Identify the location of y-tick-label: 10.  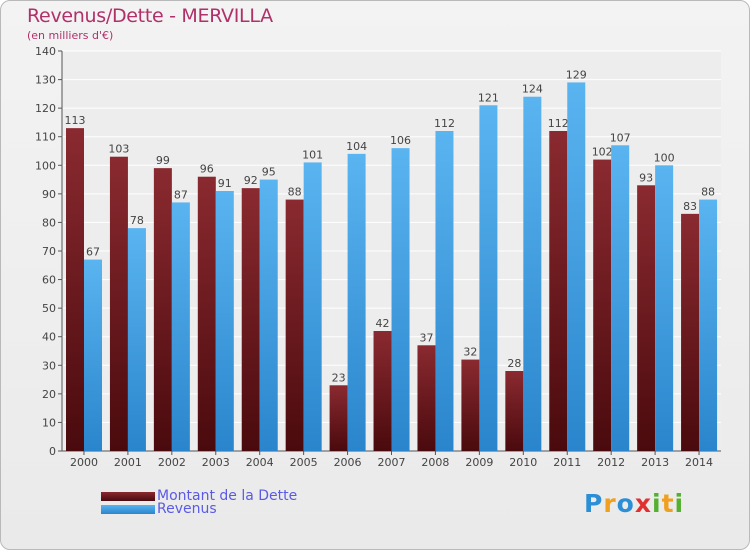
(49, 422).